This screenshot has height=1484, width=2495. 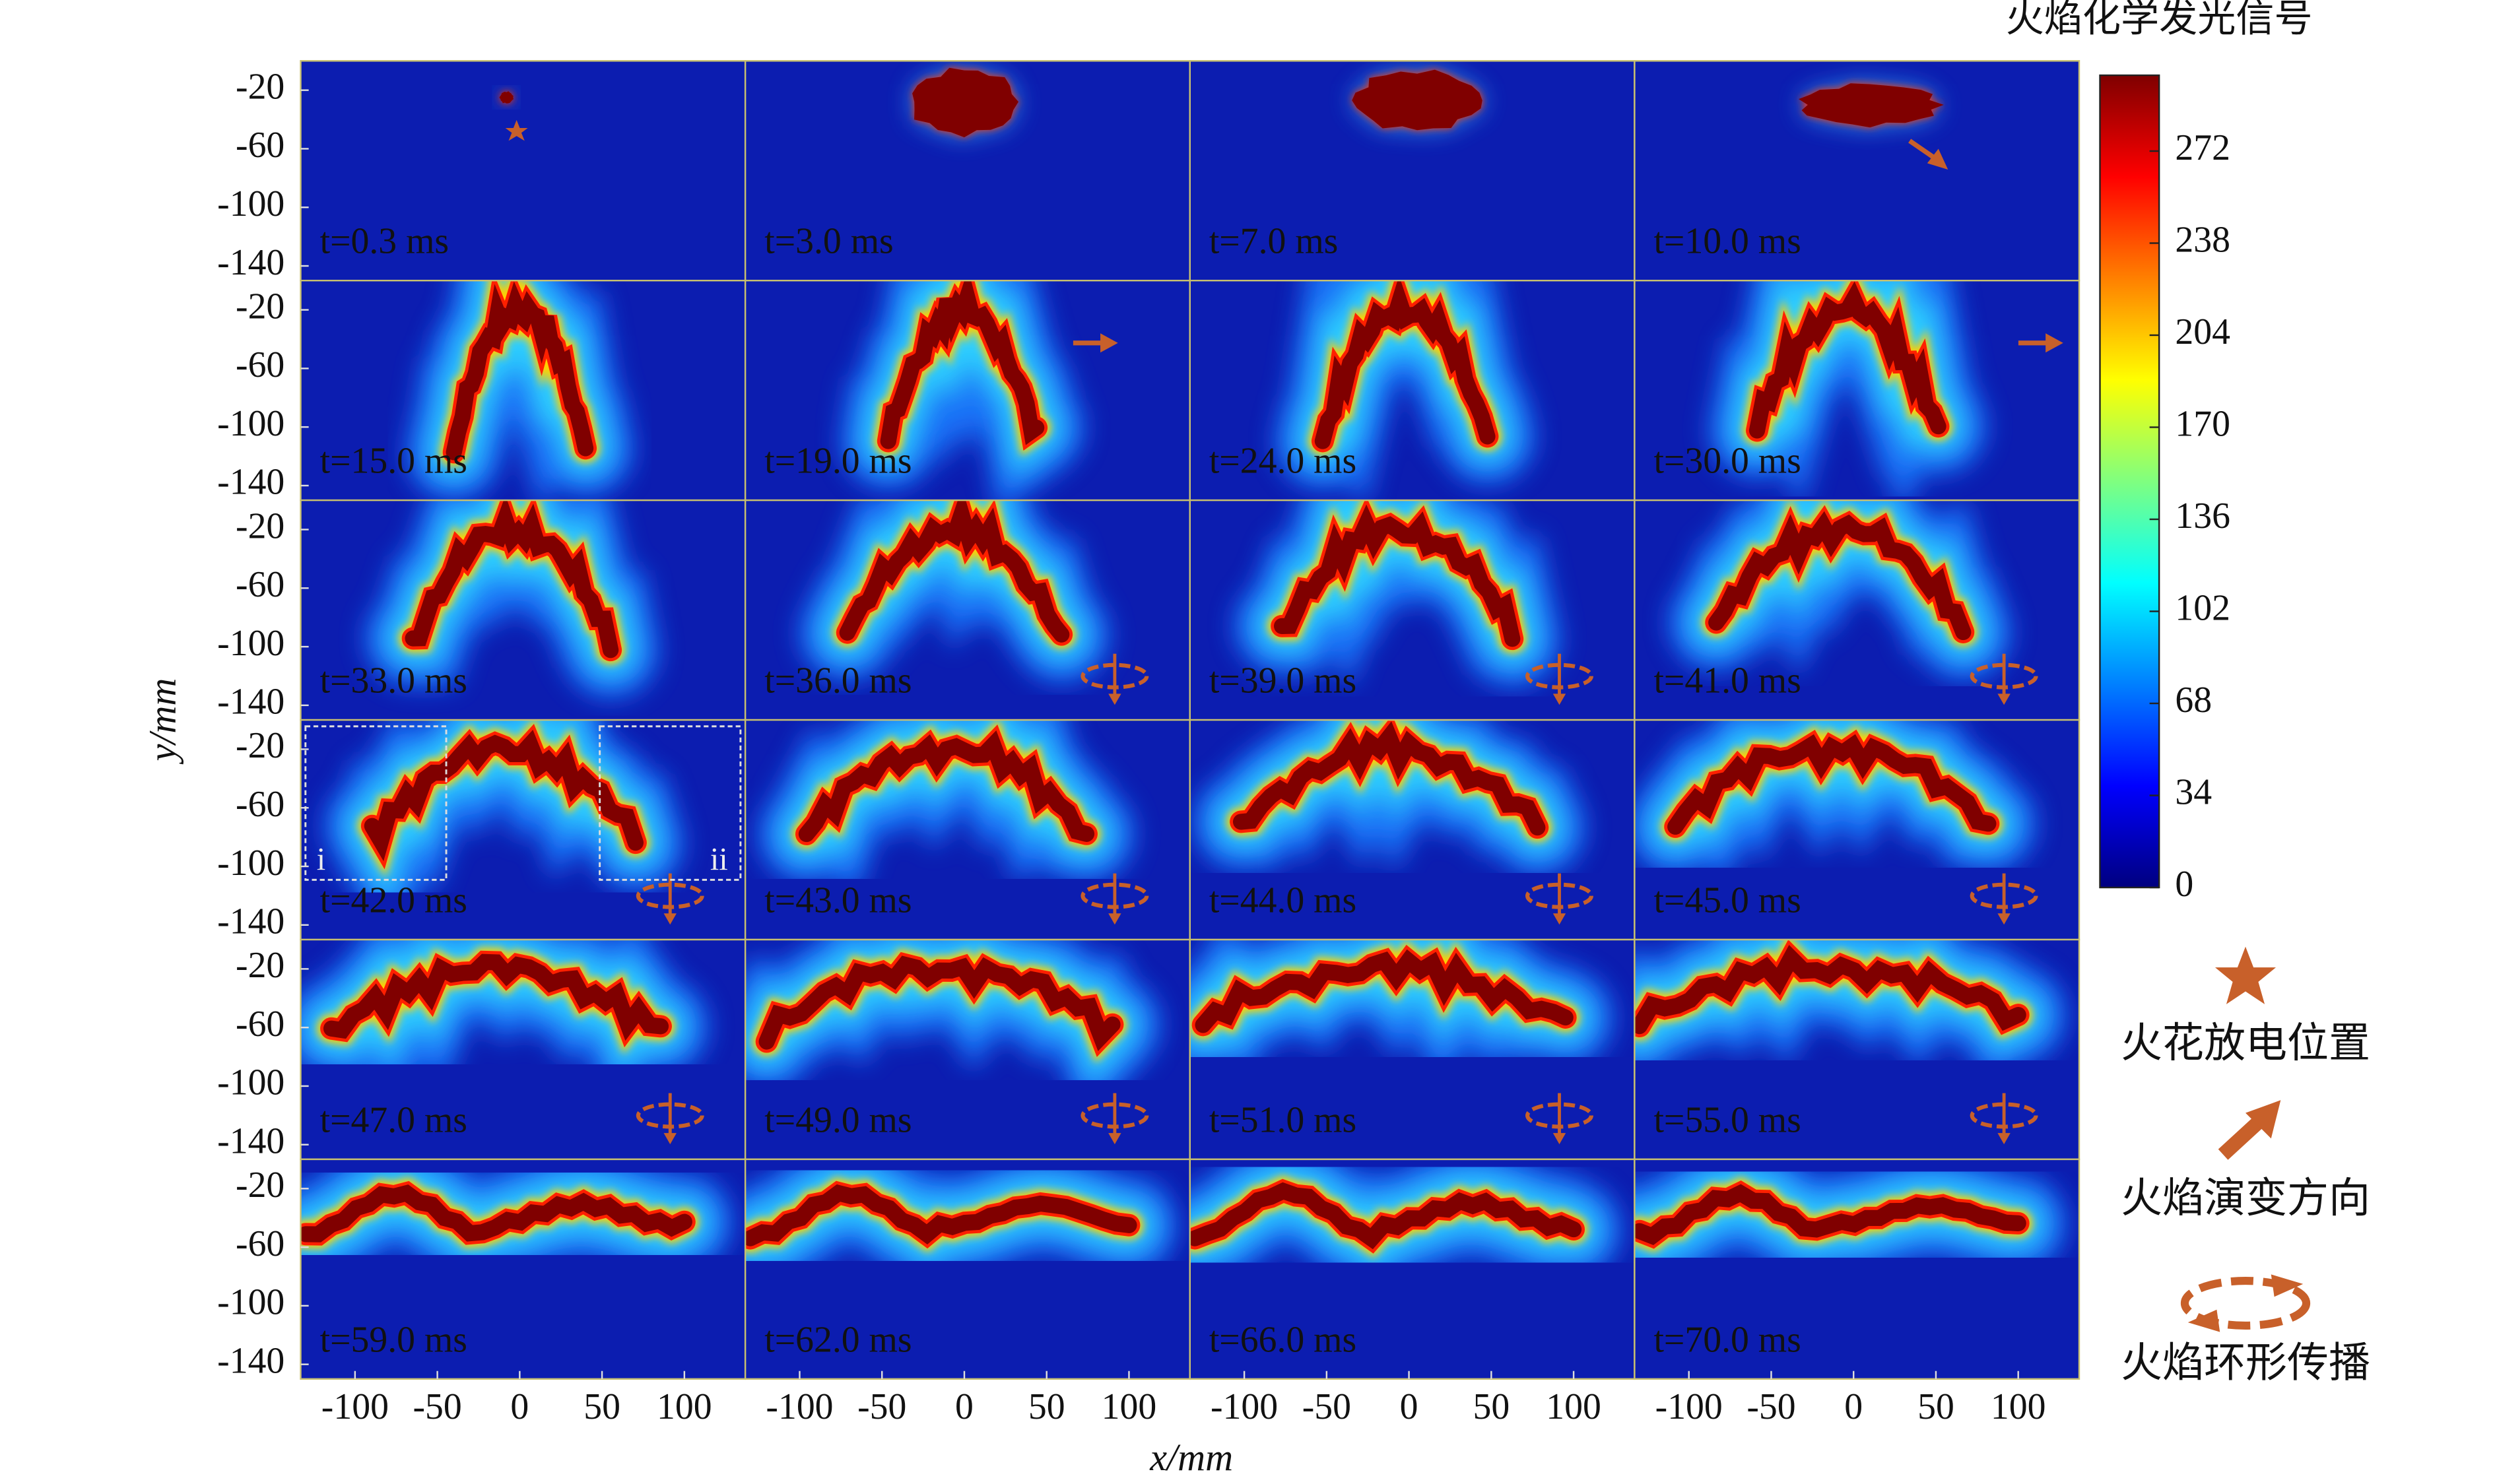 I want to click on colorbar-tick-label: 272, so click(x=2202, y=147).